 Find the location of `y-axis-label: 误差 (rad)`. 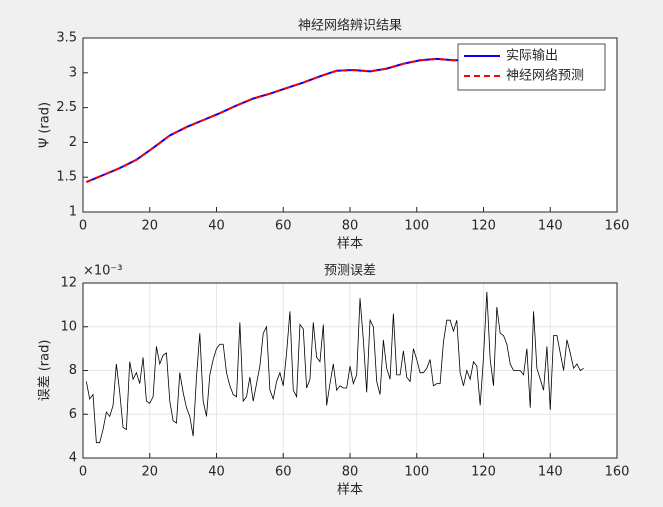

y-axis-label: 误差 (rad) is located at coordinates (45, 371).